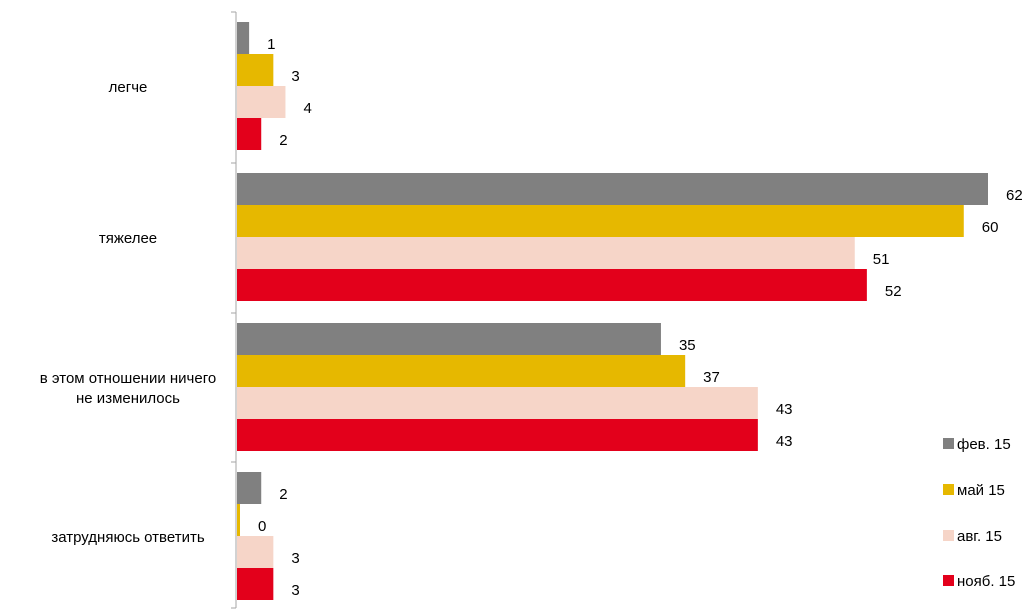 This screenshot has width=1027, height=610. I want to click on data-label: 52, so click(893, 291).